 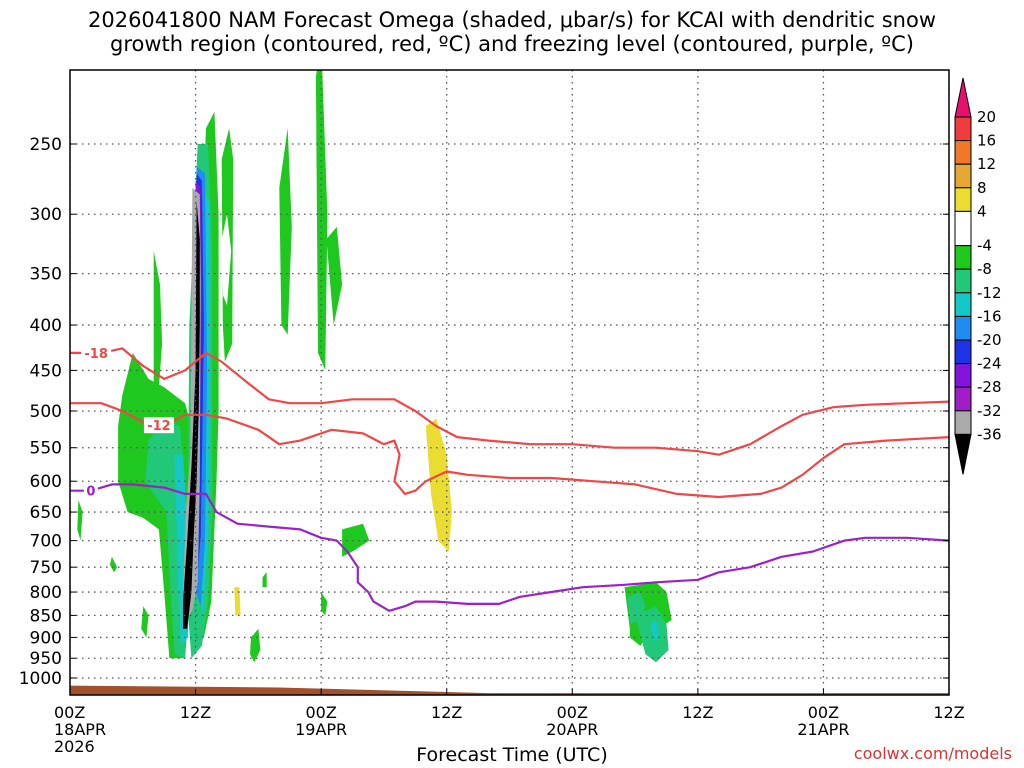 I want to click on colorbar-label: -4, so click(x=984, y=246).